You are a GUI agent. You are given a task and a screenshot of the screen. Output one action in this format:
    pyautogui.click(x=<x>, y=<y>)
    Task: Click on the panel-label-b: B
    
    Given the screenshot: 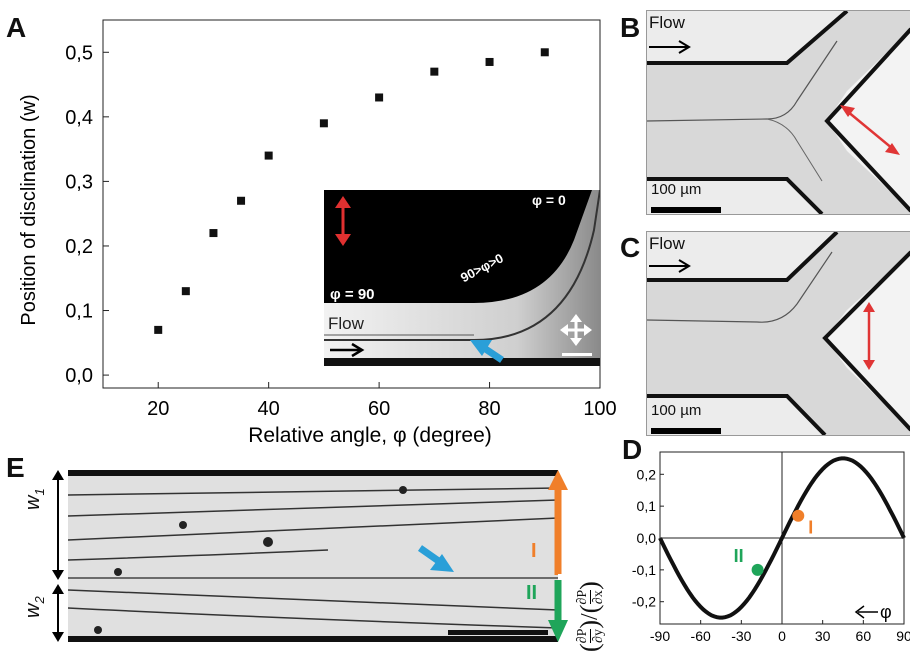 What is the action you would take?
    pyautogui.click(x=630, y=27)
    